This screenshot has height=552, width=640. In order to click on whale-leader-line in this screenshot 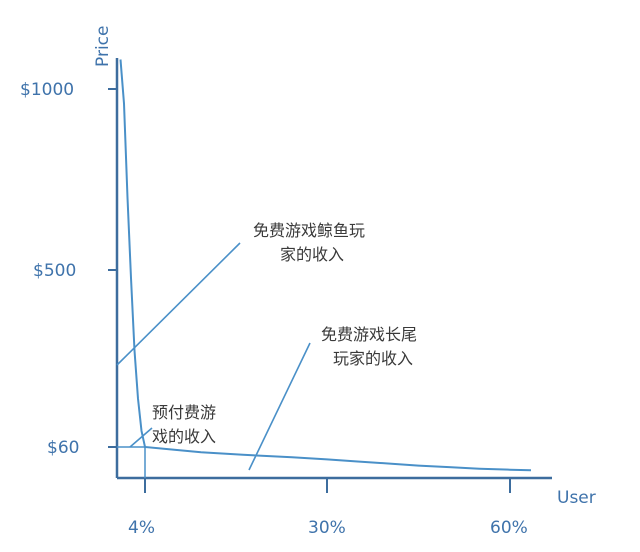, I will do `click(178, 304)`.